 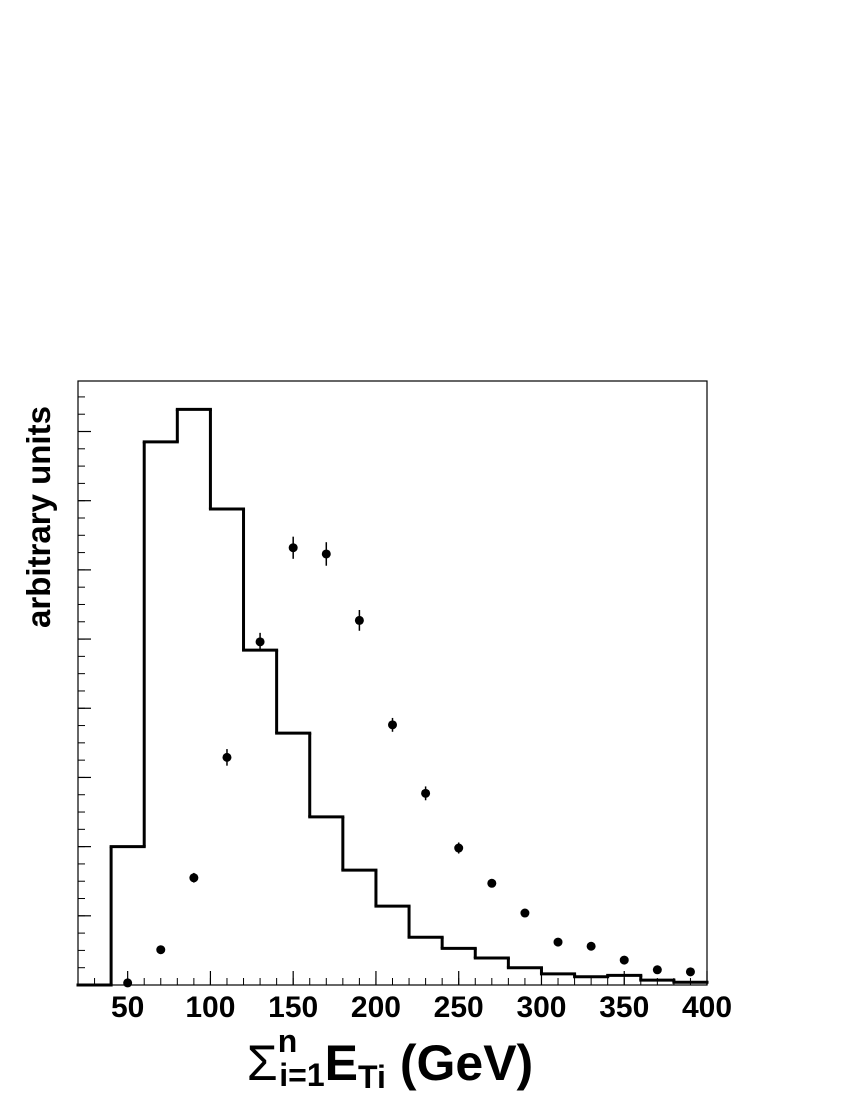 I want to click on x-tick-label: 350, so click(x=624, y=1007).